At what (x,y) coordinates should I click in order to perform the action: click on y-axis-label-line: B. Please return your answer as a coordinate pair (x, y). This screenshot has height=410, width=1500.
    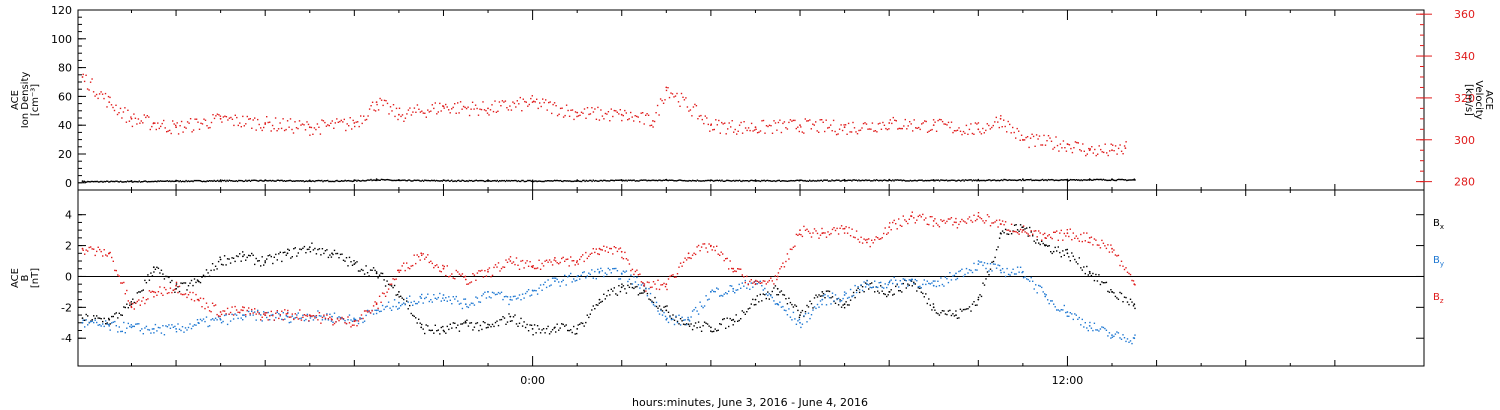
    Looking at the image, I should click on (25, 277).